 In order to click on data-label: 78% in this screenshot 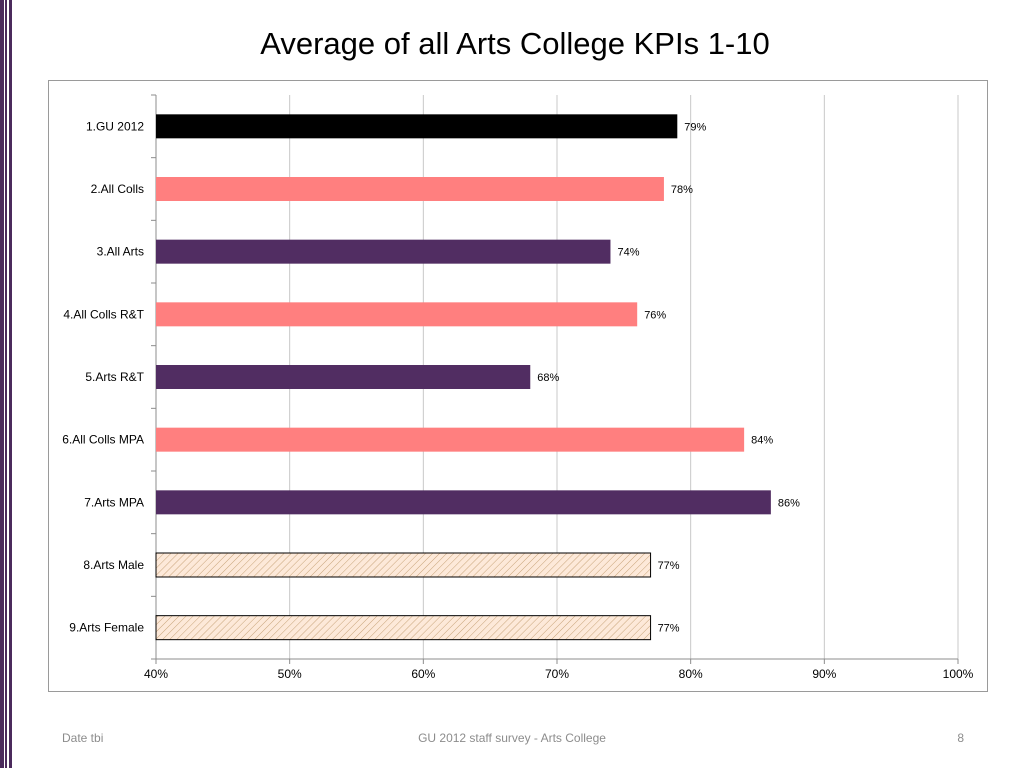, I will do `click(682, 190)`.